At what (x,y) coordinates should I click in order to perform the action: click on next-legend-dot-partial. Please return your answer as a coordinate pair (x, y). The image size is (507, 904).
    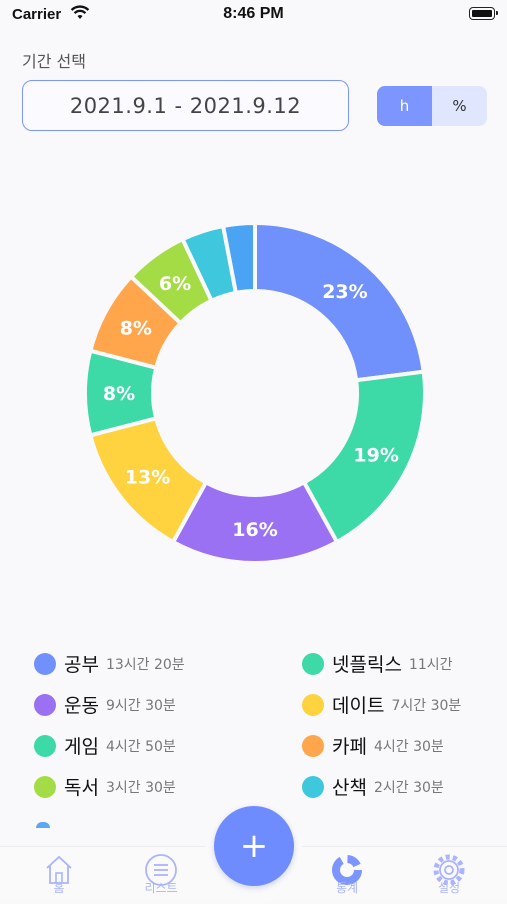
    Looking at the image, I should click on (43, 825).